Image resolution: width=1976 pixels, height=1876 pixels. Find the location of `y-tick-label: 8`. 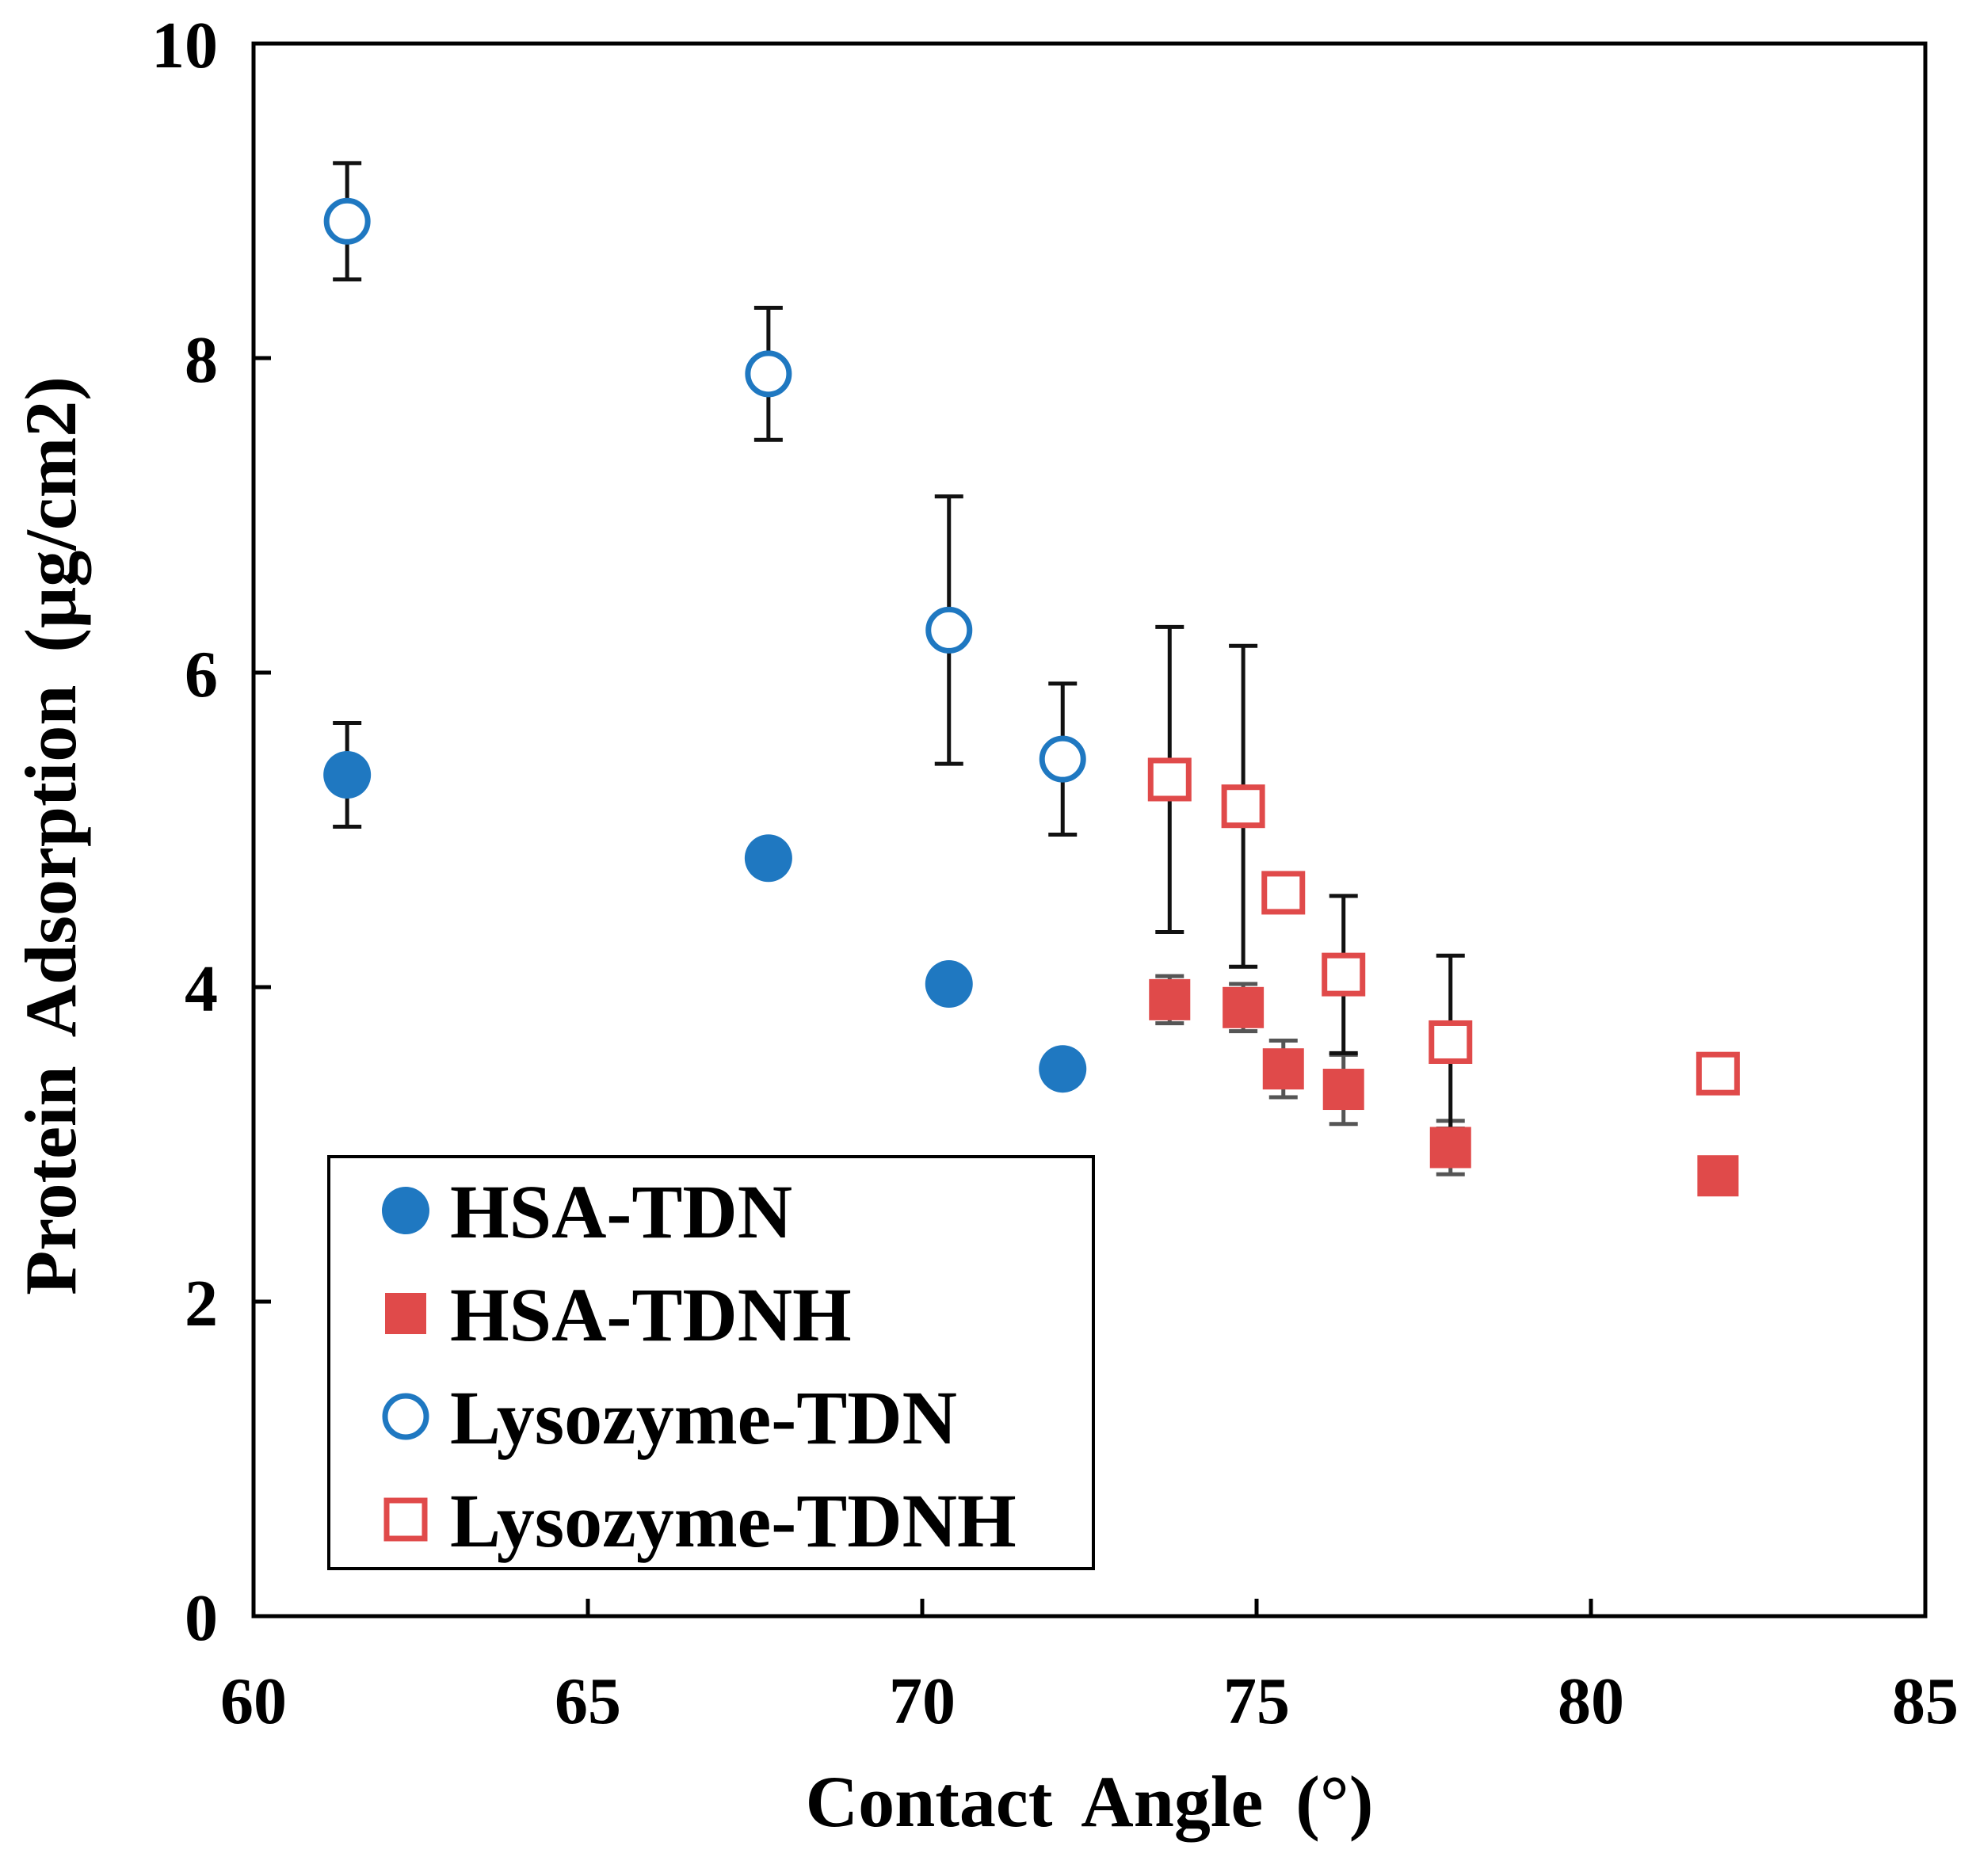

y-tick-label: 8 is located at coordinates (201, 360).